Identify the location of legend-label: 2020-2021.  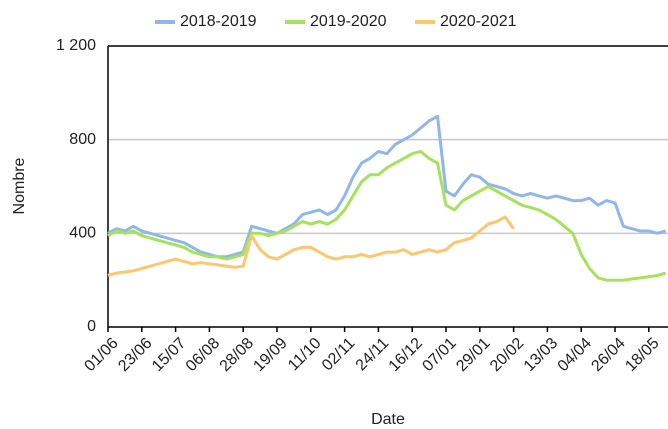
(478, 21).